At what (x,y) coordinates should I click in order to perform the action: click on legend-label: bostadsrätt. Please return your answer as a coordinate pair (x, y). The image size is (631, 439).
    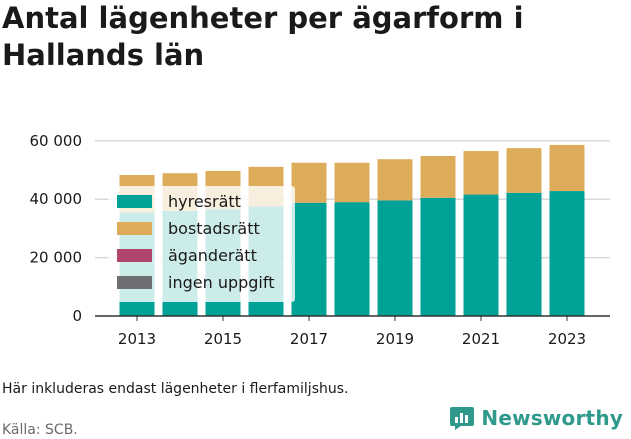
    Looking at the image, I should click on (214, 228).